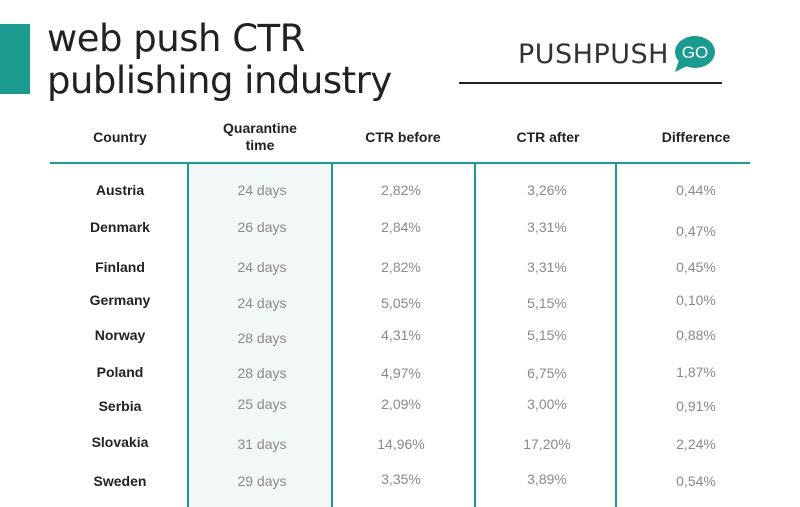  What do you see at coordinates (262, 444) in the screenshot?
I see `cell-quarantine: 31 days` at bounding box center [262, 444].